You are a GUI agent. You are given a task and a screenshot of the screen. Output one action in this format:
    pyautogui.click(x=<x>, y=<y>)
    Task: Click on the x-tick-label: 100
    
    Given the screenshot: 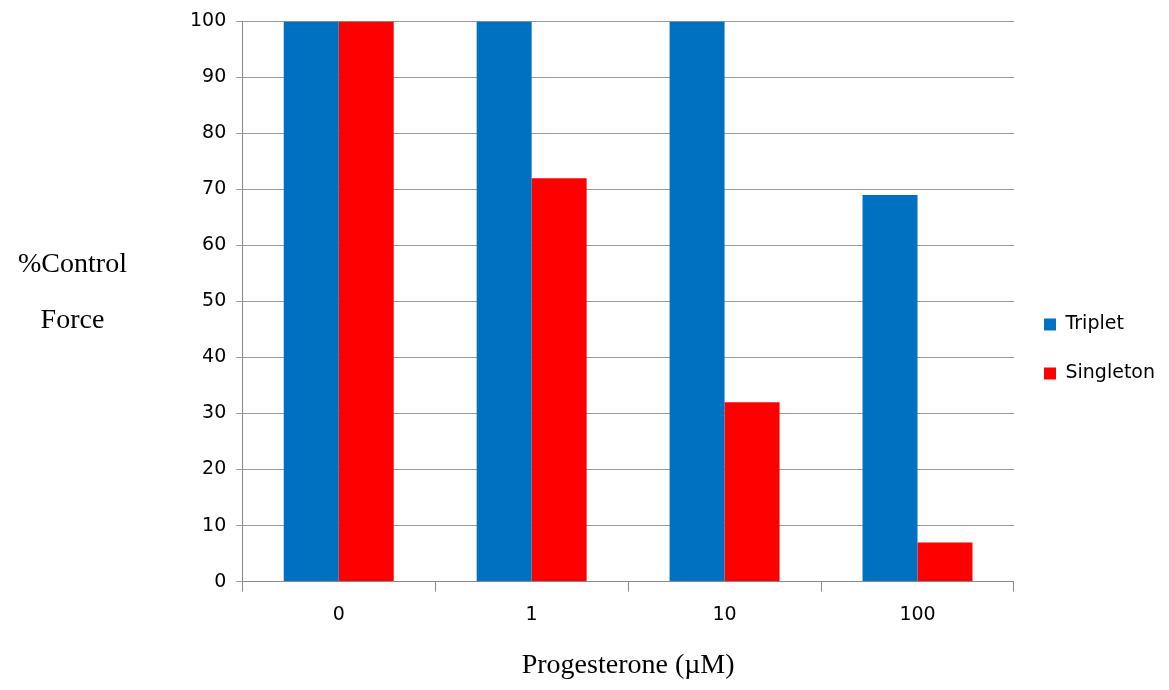 What is the action you would take?
    pyautogui.click(x=917, y=612)
    